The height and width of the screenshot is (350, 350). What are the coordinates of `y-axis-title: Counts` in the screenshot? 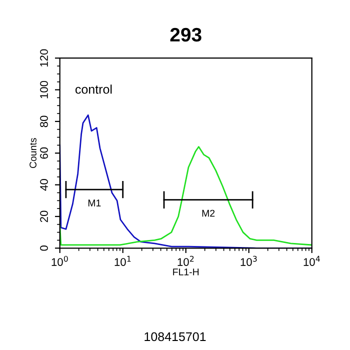 It's located at (33, 153).